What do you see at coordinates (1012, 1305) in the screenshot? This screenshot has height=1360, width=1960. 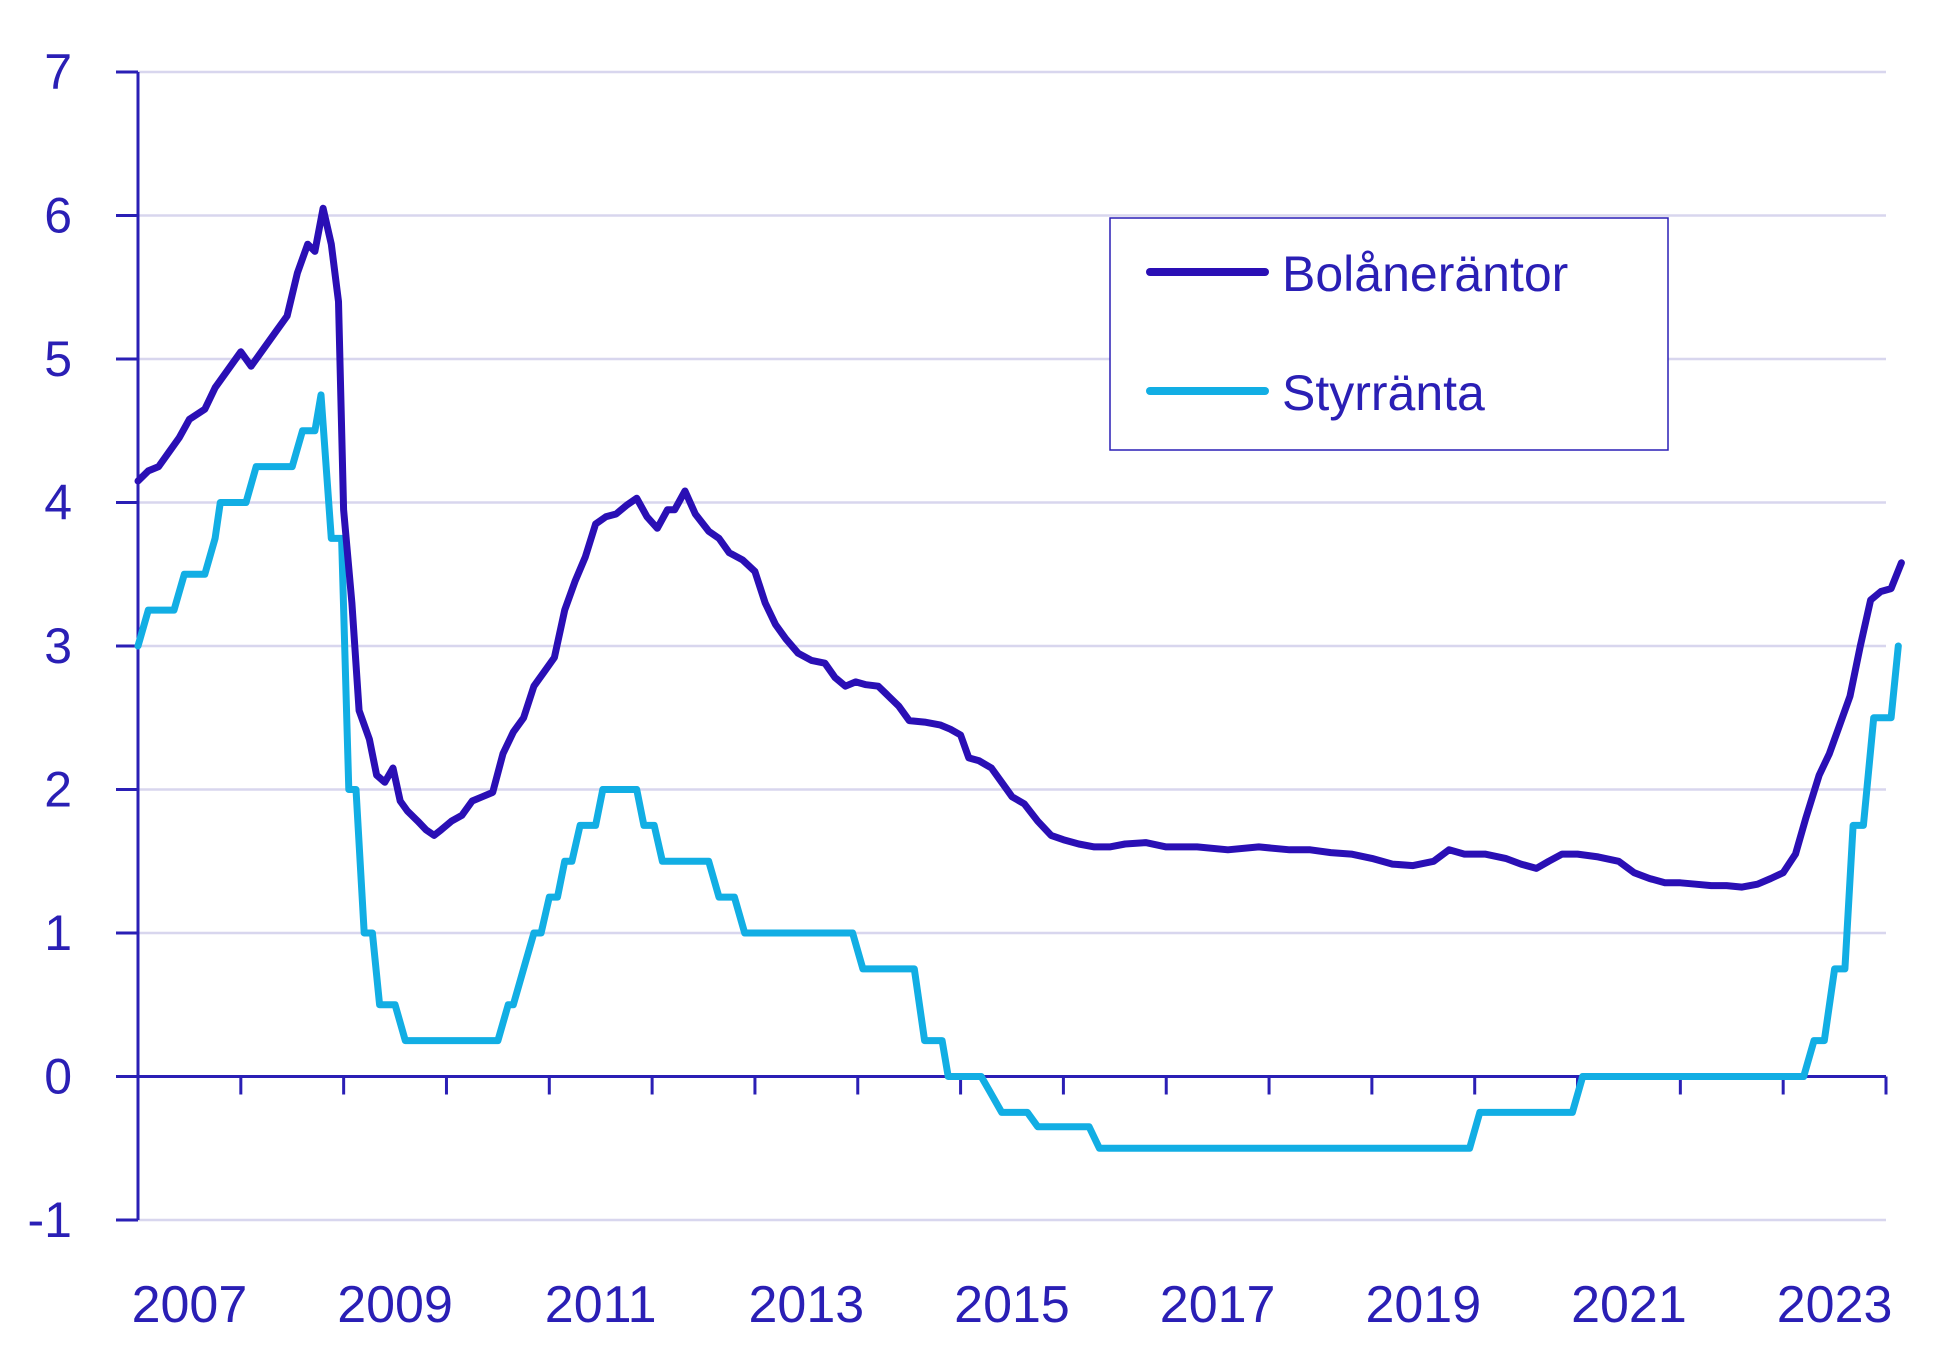 I see `x-tick-label: 2015` at bounding box center [1012, 1305].